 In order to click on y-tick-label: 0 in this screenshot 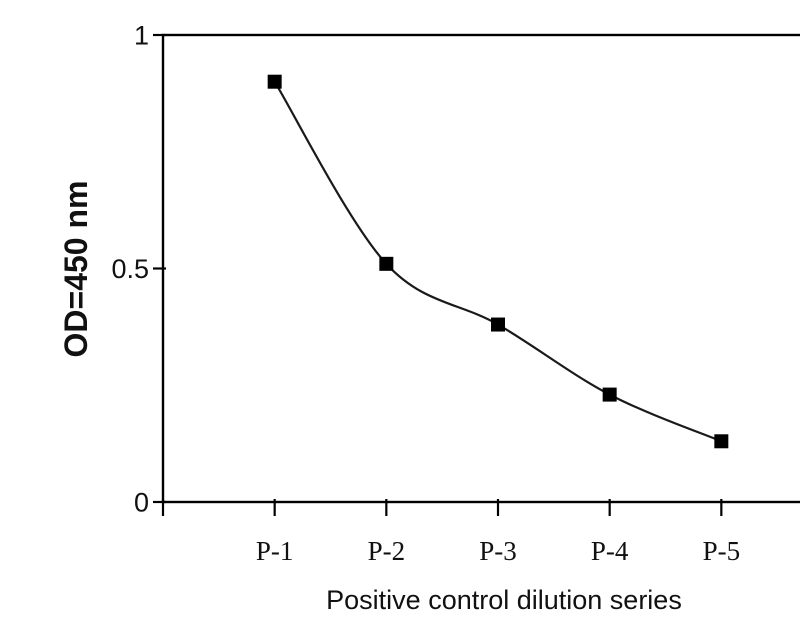, I will do `click(141, 503)`.